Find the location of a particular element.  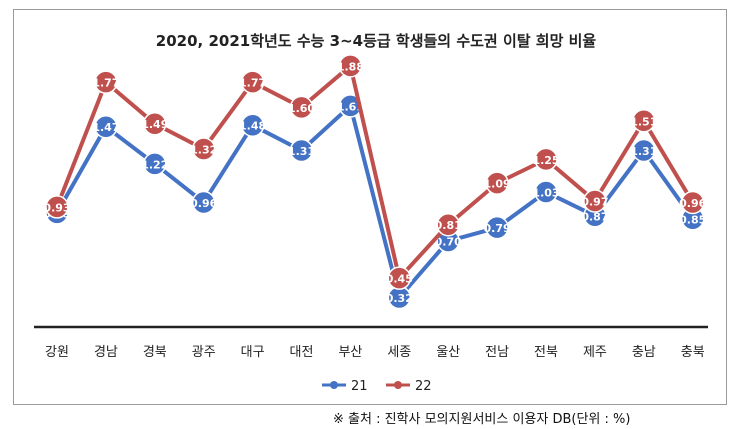

x-tick-label: 울산 is located at coordinates (448, 352).